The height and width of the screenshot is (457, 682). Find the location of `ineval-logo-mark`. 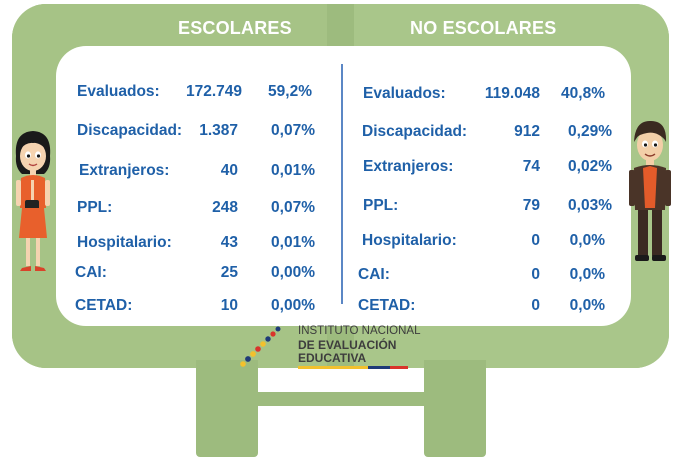

ineval-logo-mark is located at coordinates (260, 346).